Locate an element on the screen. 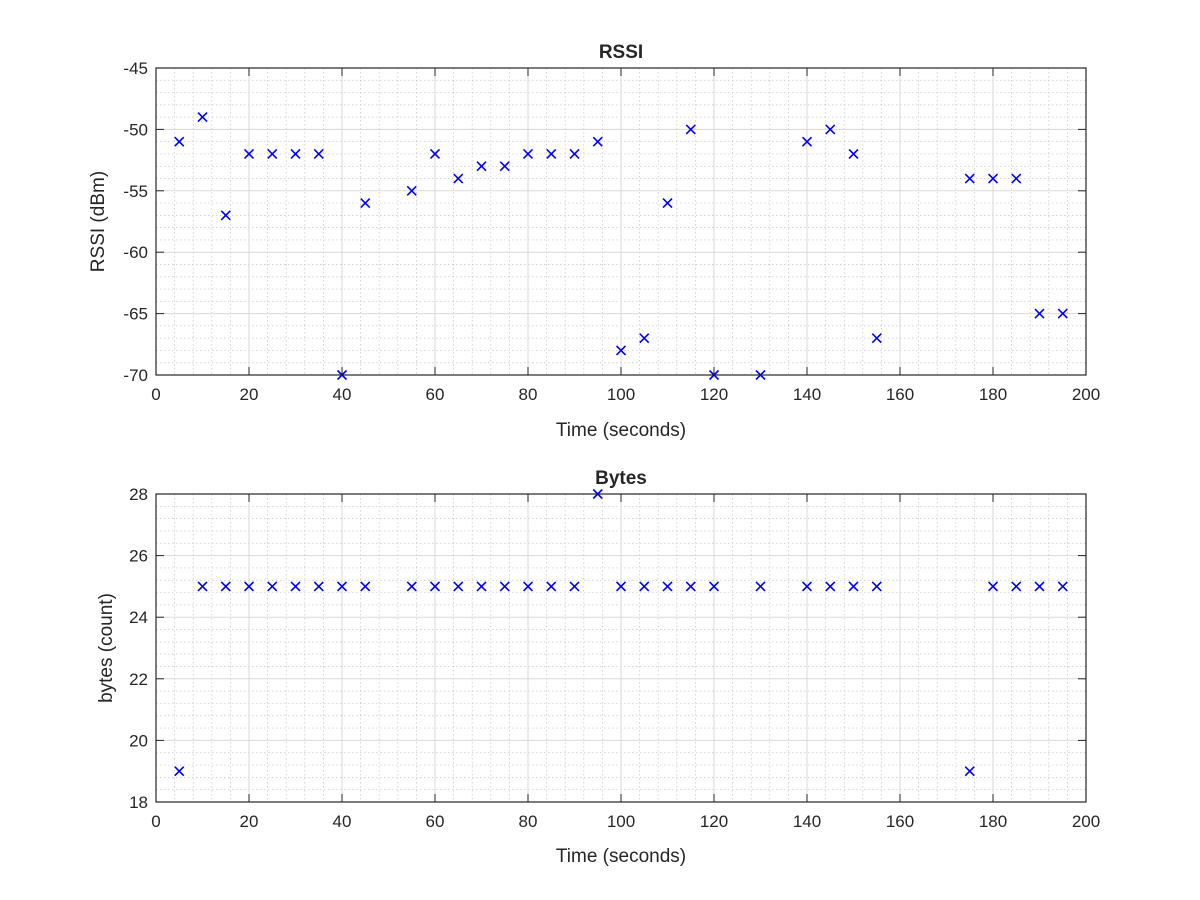 The image size is (1200, 900). rssi-x-tick-label: 160 is located at coordinates (900, 394).